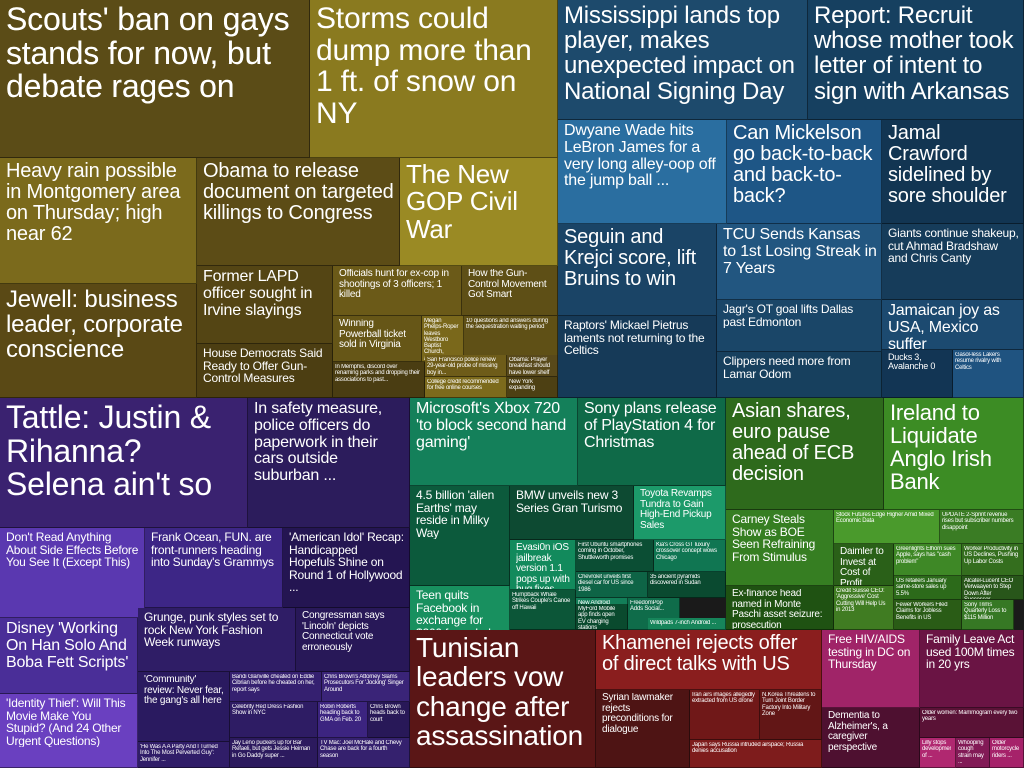 The height and width of the screenshot is (768, 1024). Describe the element at coordinates (572, 513) in the screenshot. I see `story-tile-bmw: BMW unveils new 3 Series Gran Turismo` at that location.